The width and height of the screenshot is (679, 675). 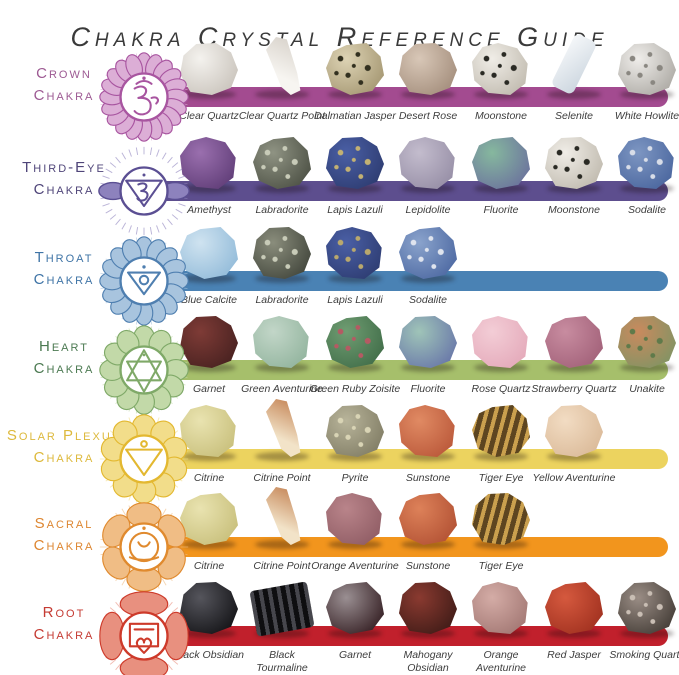 I want to click on crystal-label: Mahogany Obsidian, so click(x=428, y=662).